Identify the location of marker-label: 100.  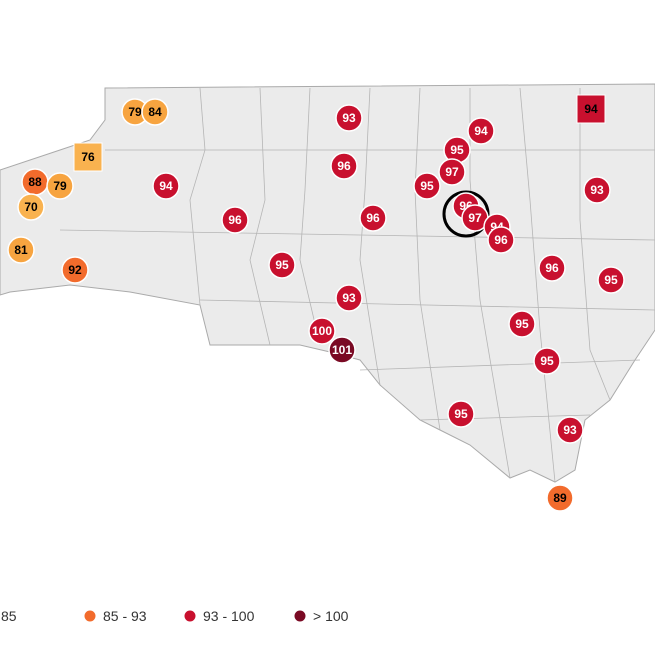
(322, 331).